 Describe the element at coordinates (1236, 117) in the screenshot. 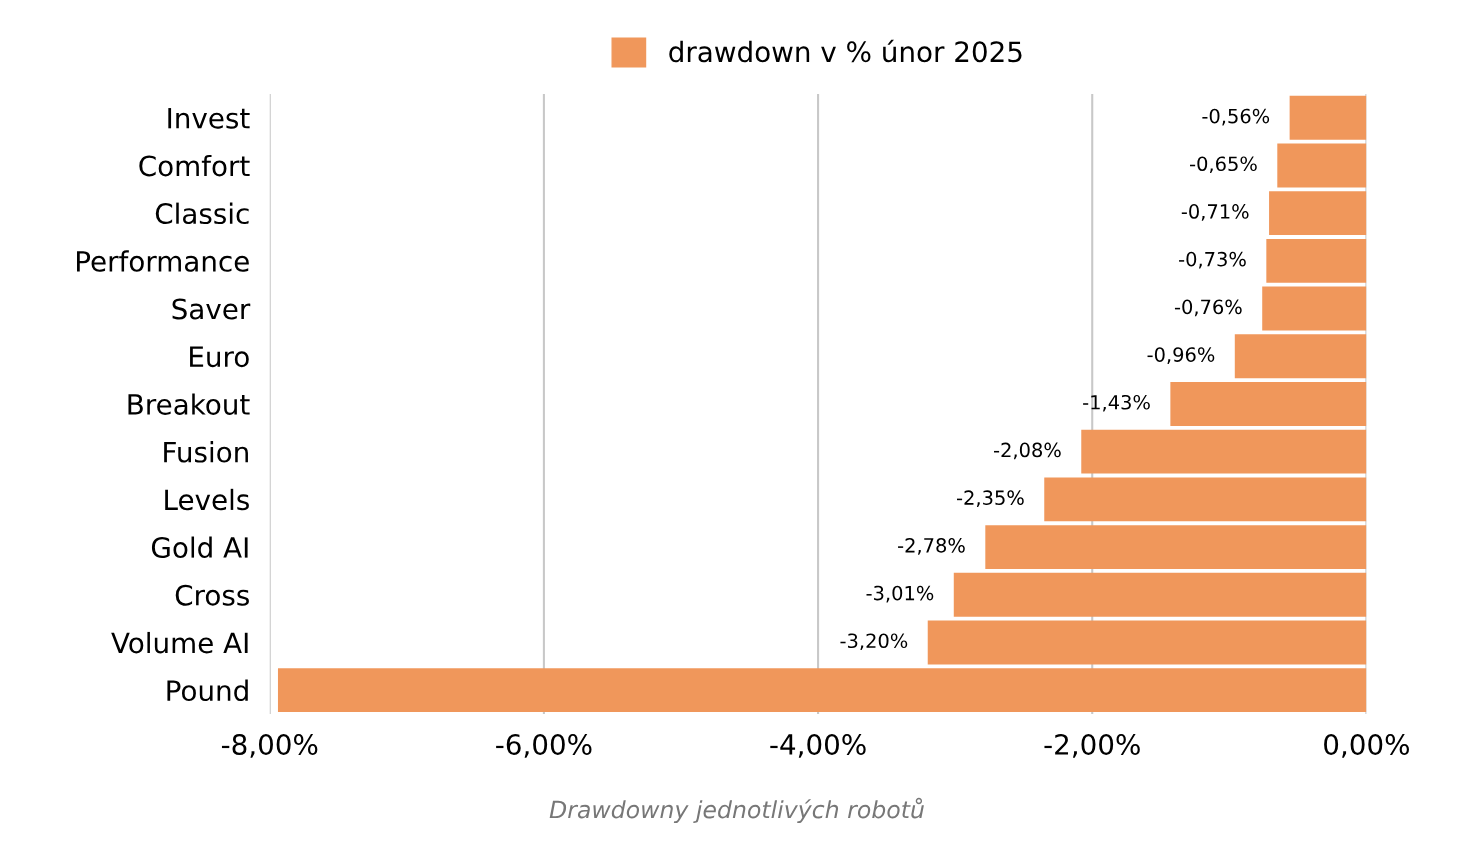

I see `data-label: -0,56%` at that location.